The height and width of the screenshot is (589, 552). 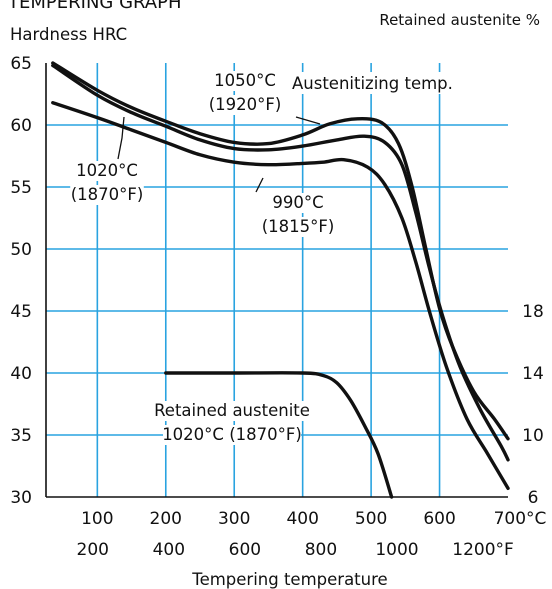 I want to click on x-tick-label: 500, so click(x=371, y=519).